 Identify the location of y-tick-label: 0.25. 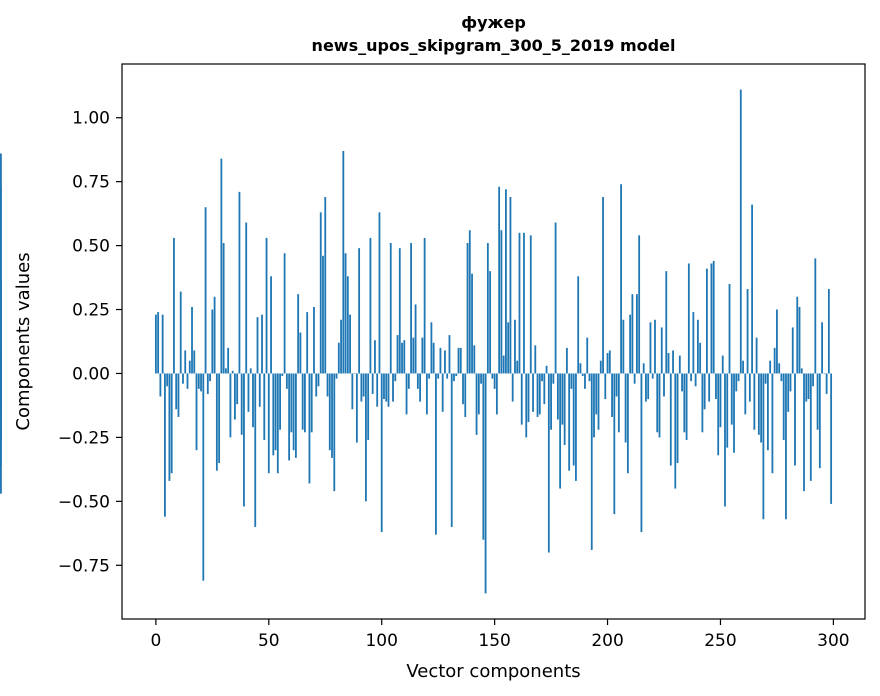
(91, 311).